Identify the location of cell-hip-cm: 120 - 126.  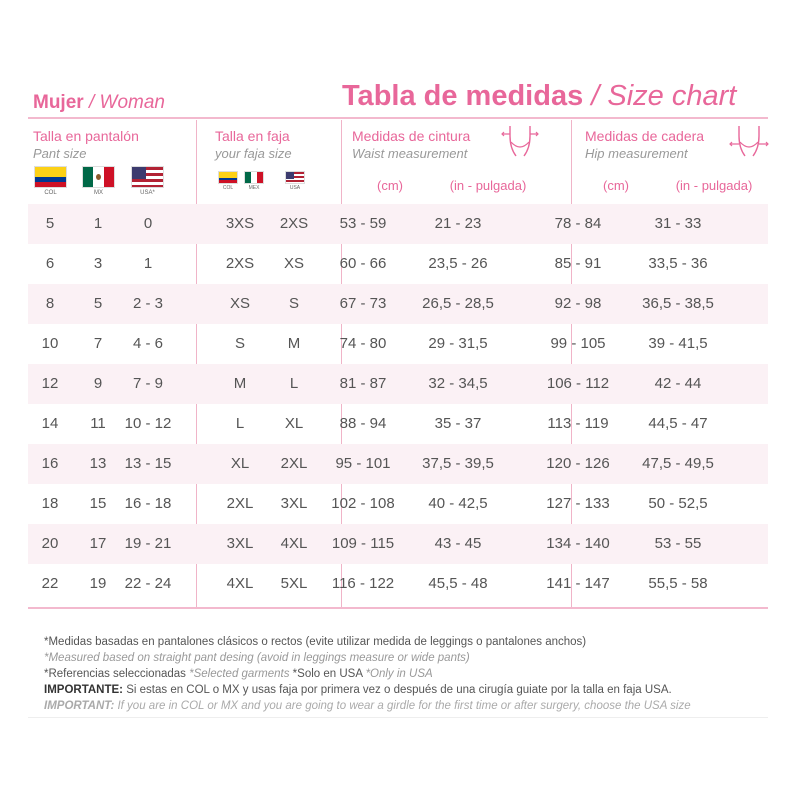
(578, 463).